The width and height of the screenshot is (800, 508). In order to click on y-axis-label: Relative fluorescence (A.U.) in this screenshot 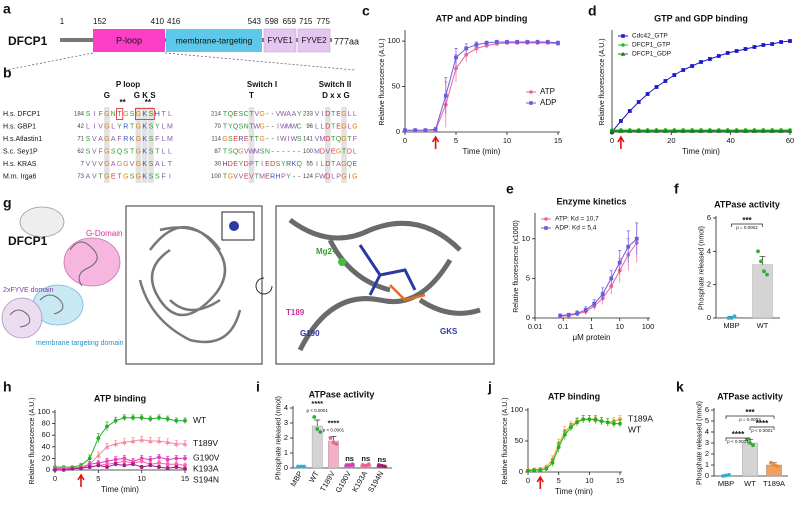, I will do `click(382, 81)`.